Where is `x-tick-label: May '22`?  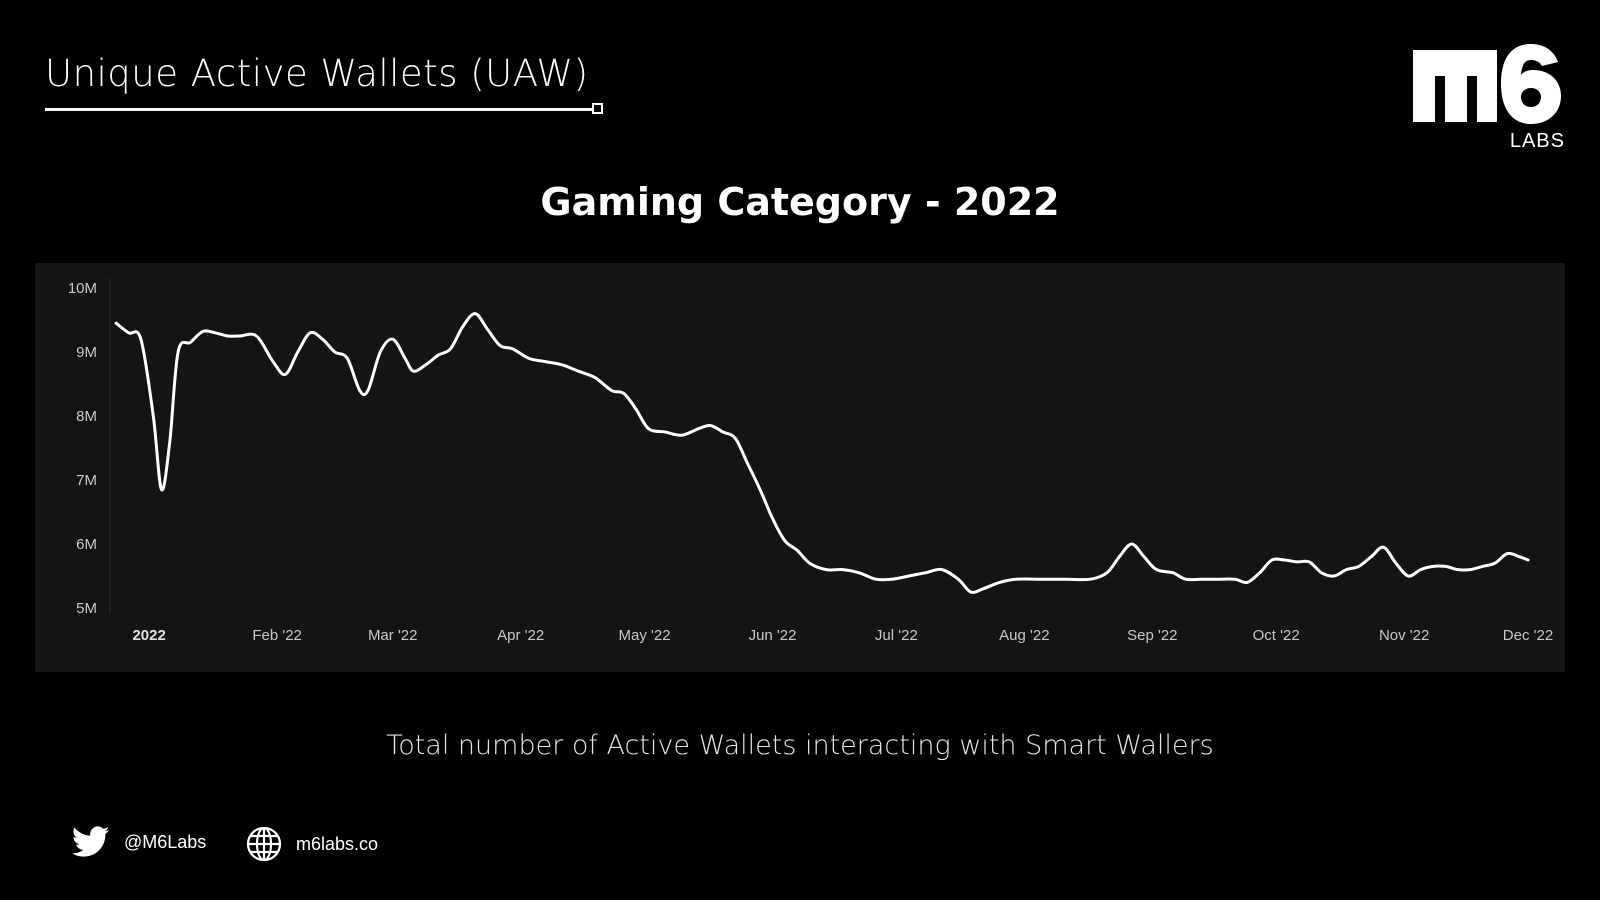
x-tick-label: May '22 is located at coordinates (645, 635).